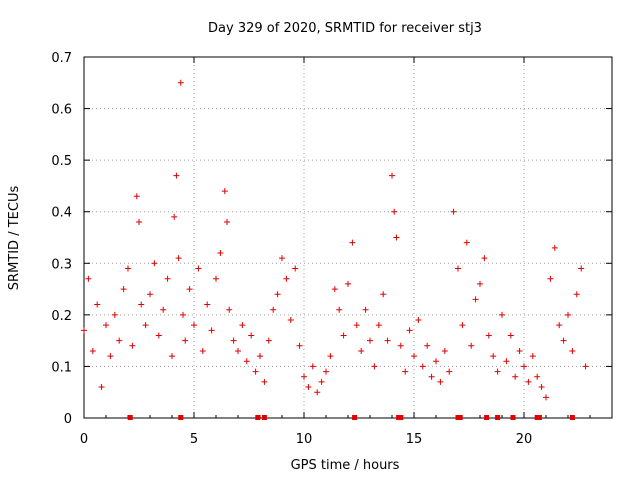  I want to click on x-tick-label: 20, so click(524, 439).